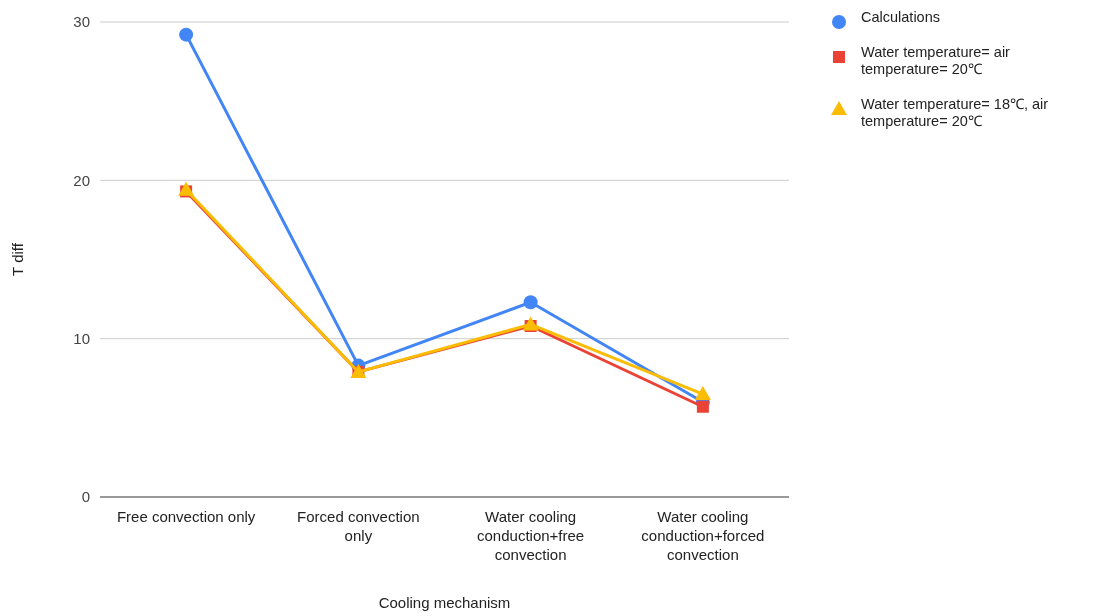 The height and width of the screenshot is (616, 1119). What do you see at coordinates (358, 526) in the screenshot?
I see `x-tick-label: Forced convection only` at bounding box center [358, 526].